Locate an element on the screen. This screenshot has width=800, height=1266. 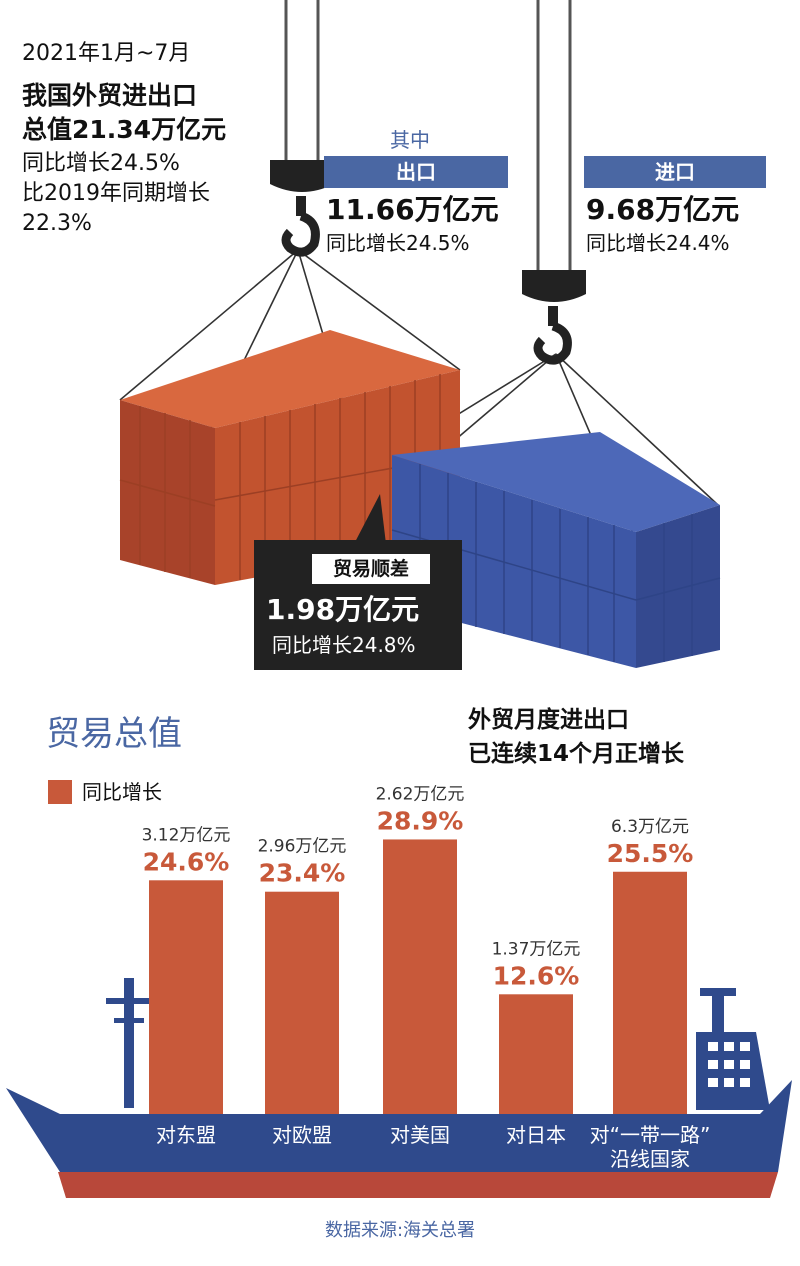
breakdown-label: 其中 is located at coordinates (410, 140).